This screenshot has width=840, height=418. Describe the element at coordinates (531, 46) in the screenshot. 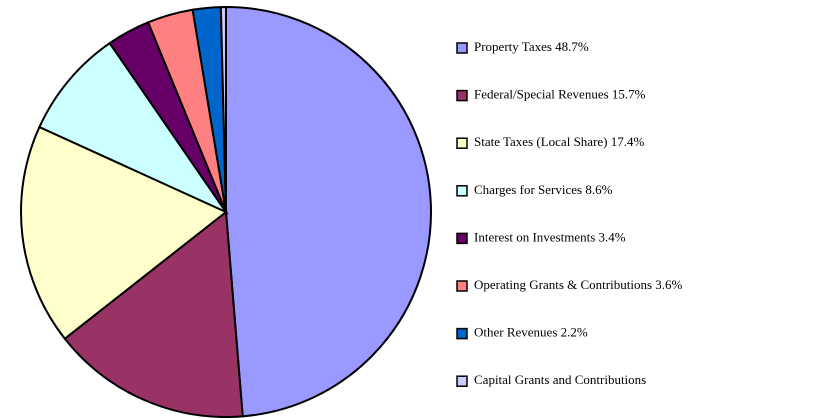

I see `legend-label: Property Taxes 48.7%` at that location.